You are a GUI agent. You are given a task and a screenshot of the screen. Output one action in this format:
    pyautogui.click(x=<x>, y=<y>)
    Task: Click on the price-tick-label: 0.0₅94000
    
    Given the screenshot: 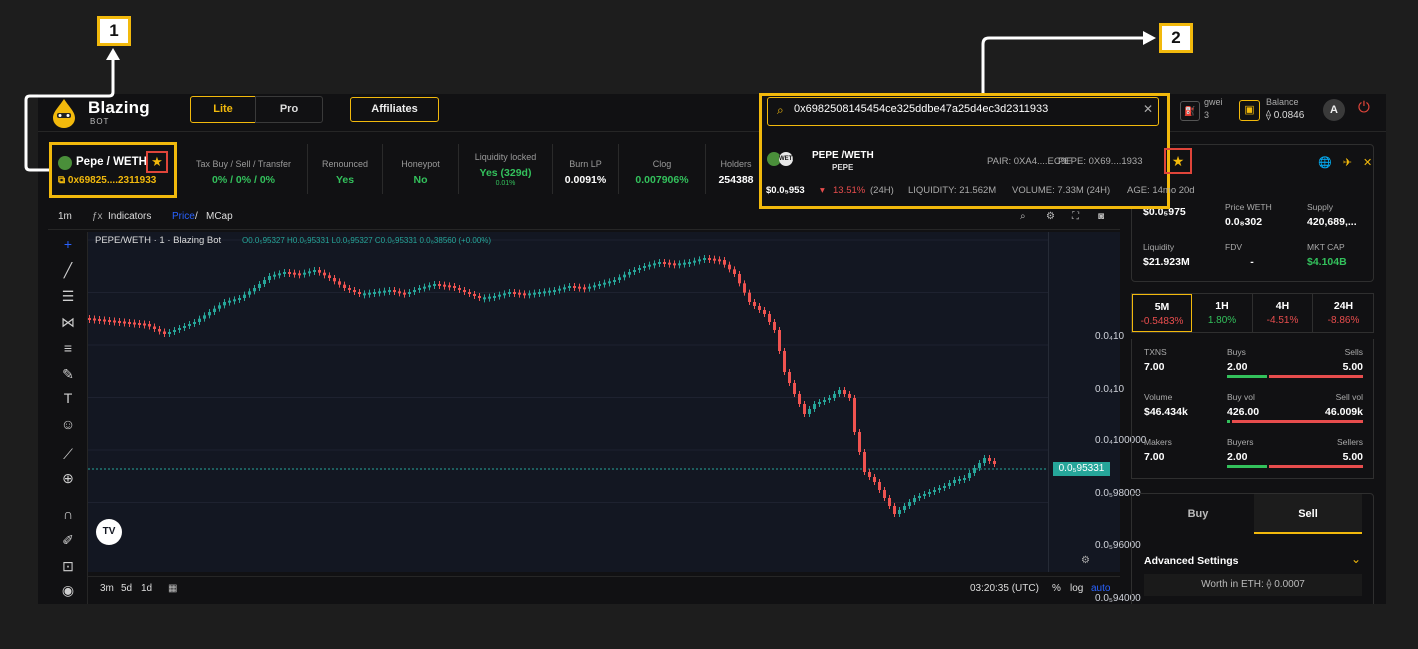 What is the action you would take?
    pyautogui.click(x=1118, y=598)
    